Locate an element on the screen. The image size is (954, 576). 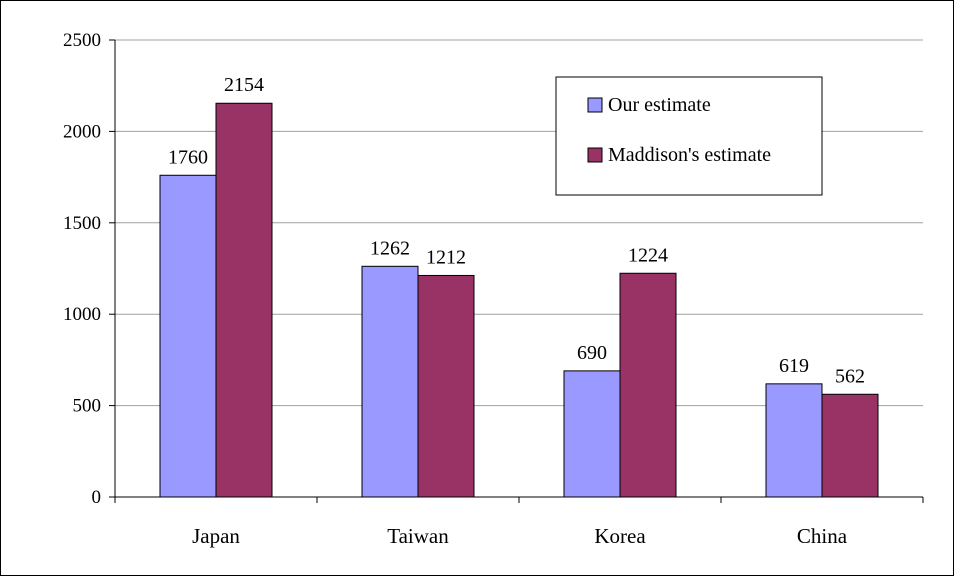
x-tick-label-korea: Korea is located at coordinates (620, 536).